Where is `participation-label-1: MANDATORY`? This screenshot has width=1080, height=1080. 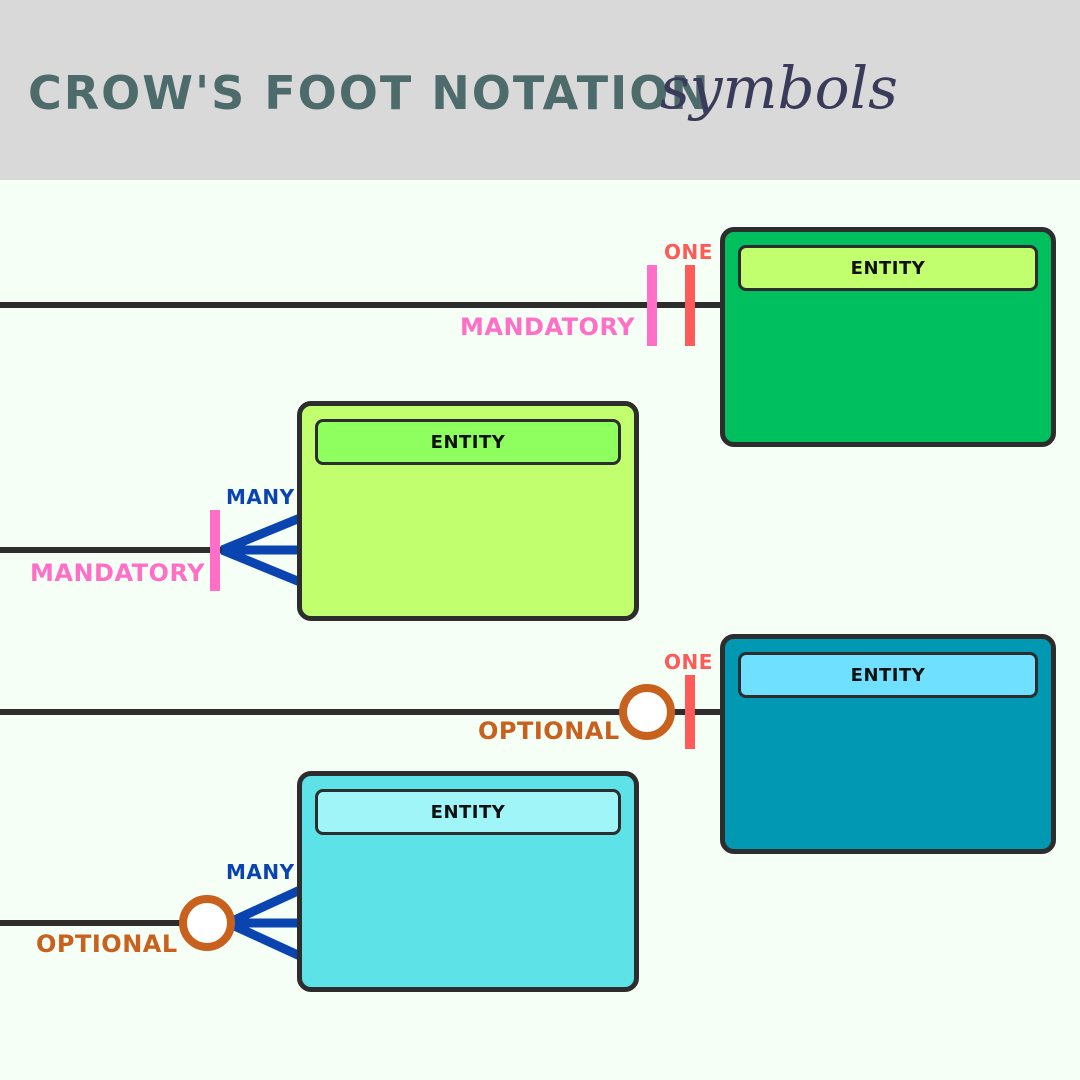 participation-label-1: MANDATORY is located at coordinates (547, 327).